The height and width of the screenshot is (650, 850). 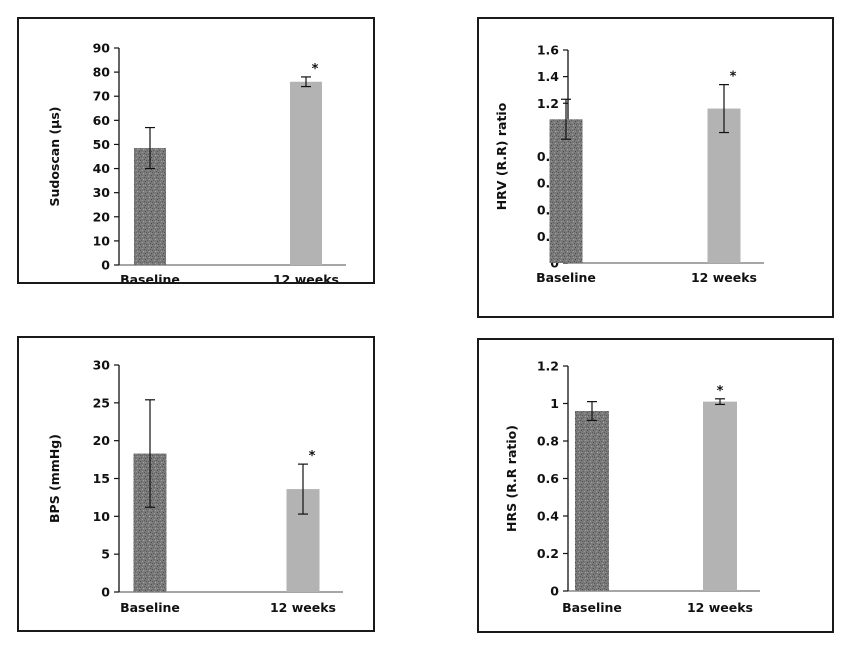 What do you see at coordinates (548, 50) in the screenshot?
I see `hrv-y-tick-label: 1.6` at bounding box center [548, 50].